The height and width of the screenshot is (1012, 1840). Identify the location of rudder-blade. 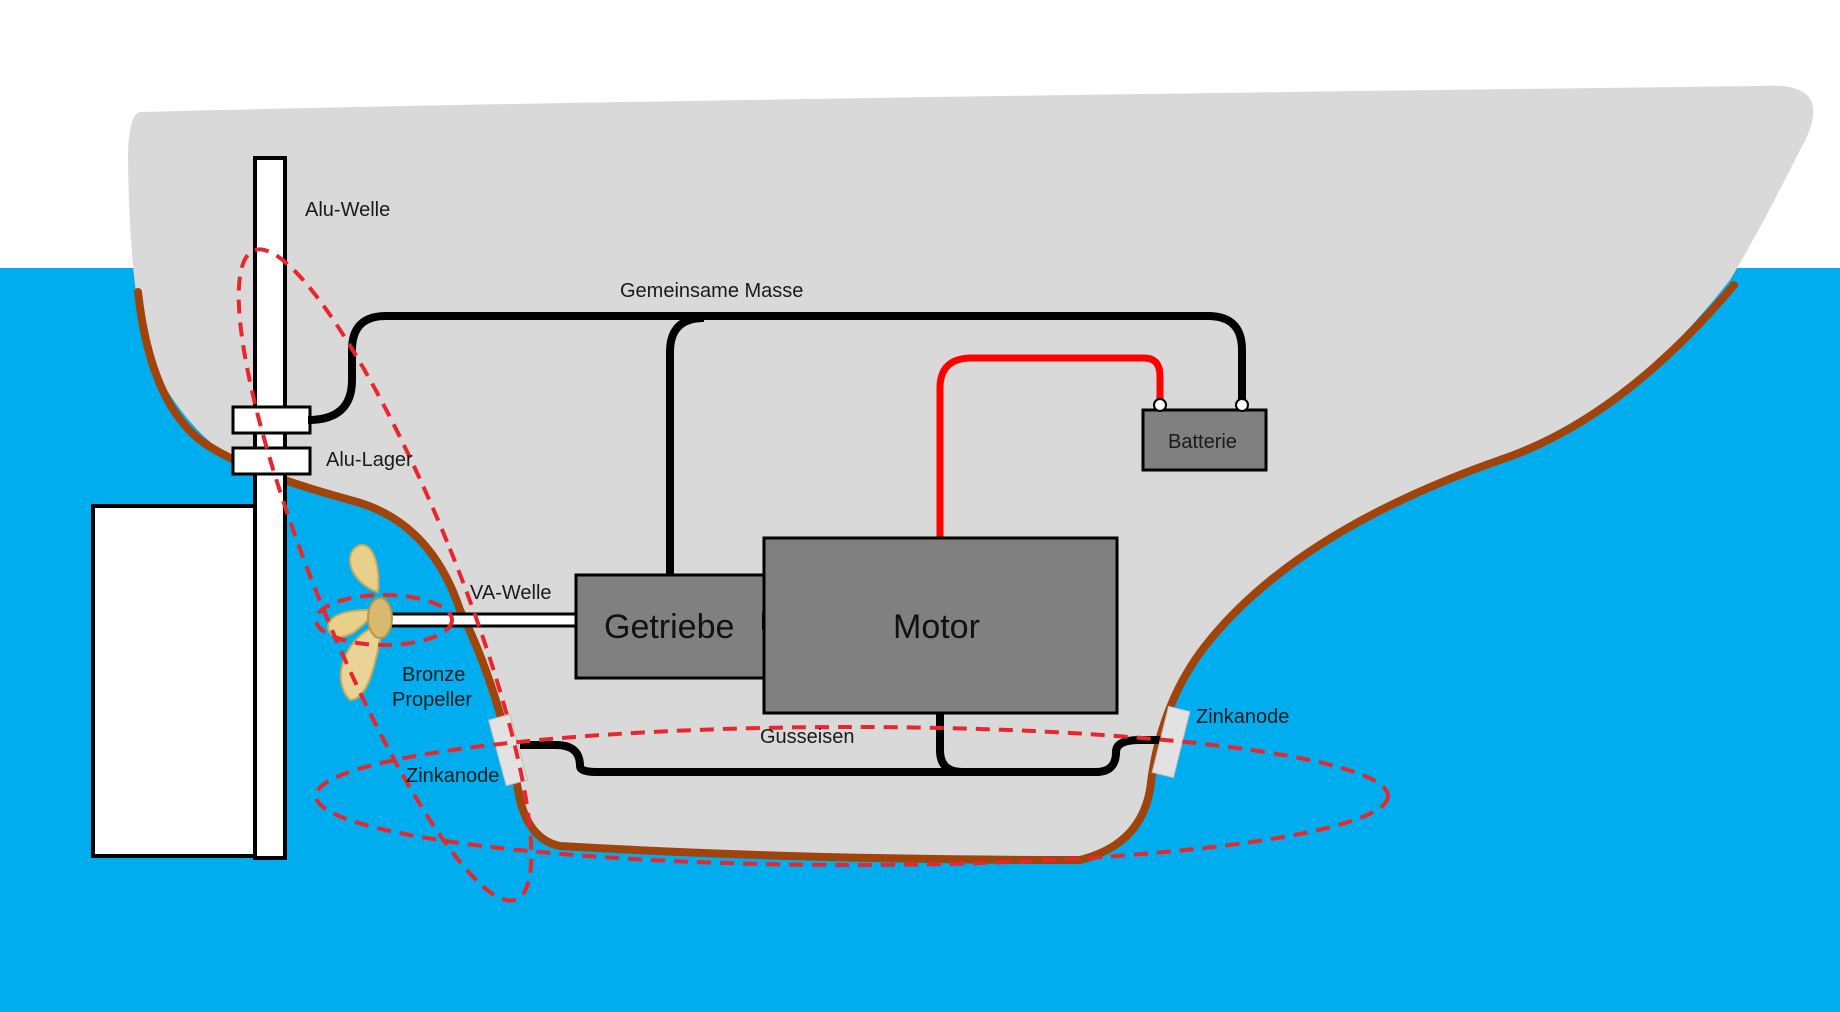
(174, 681).